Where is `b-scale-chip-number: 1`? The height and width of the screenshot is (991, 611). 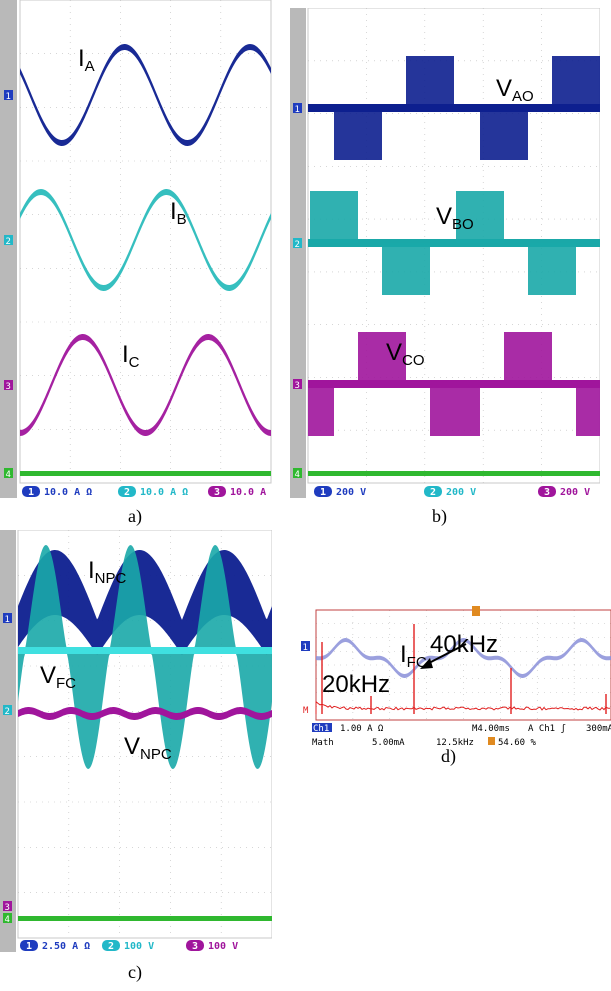 b-scale-chip-number: 1 is located at coordinates (323, 492).